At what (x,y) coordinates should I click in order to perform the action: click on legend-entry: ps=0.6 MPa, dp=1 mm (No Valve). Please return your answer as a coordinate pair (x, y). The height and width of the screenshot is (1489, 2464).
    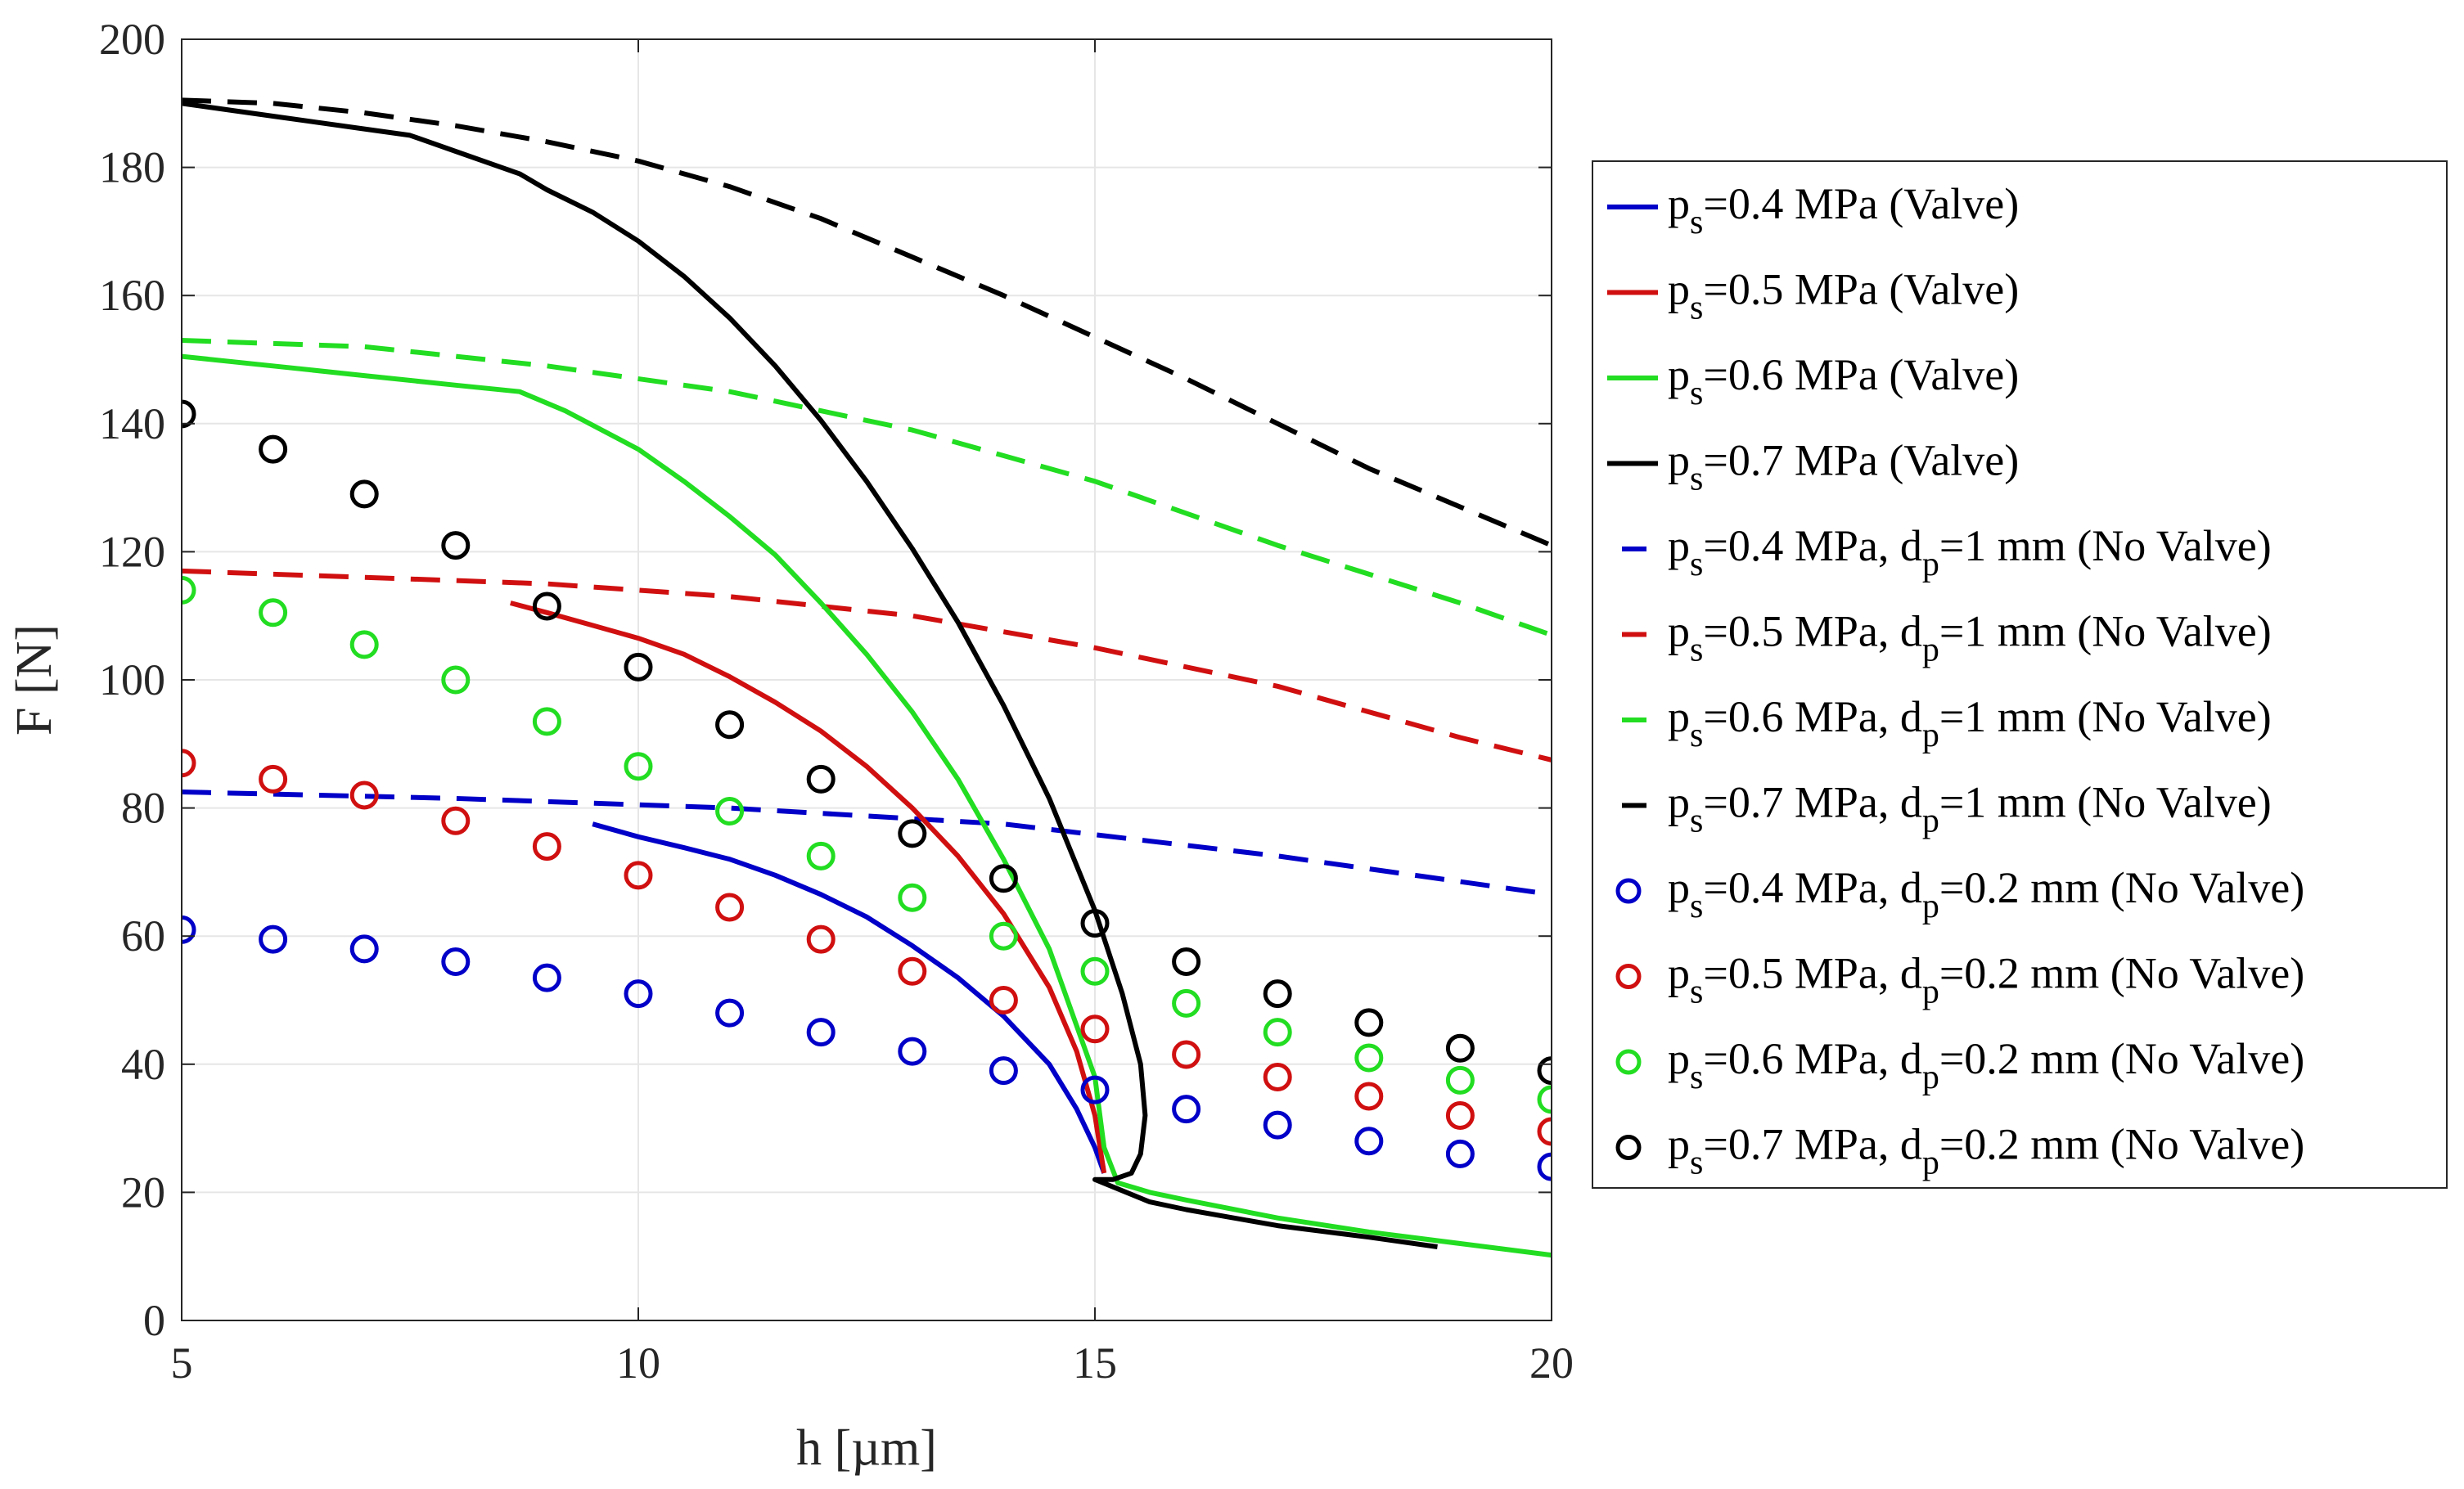
    Looking at the image, I should click on (1947, 723).